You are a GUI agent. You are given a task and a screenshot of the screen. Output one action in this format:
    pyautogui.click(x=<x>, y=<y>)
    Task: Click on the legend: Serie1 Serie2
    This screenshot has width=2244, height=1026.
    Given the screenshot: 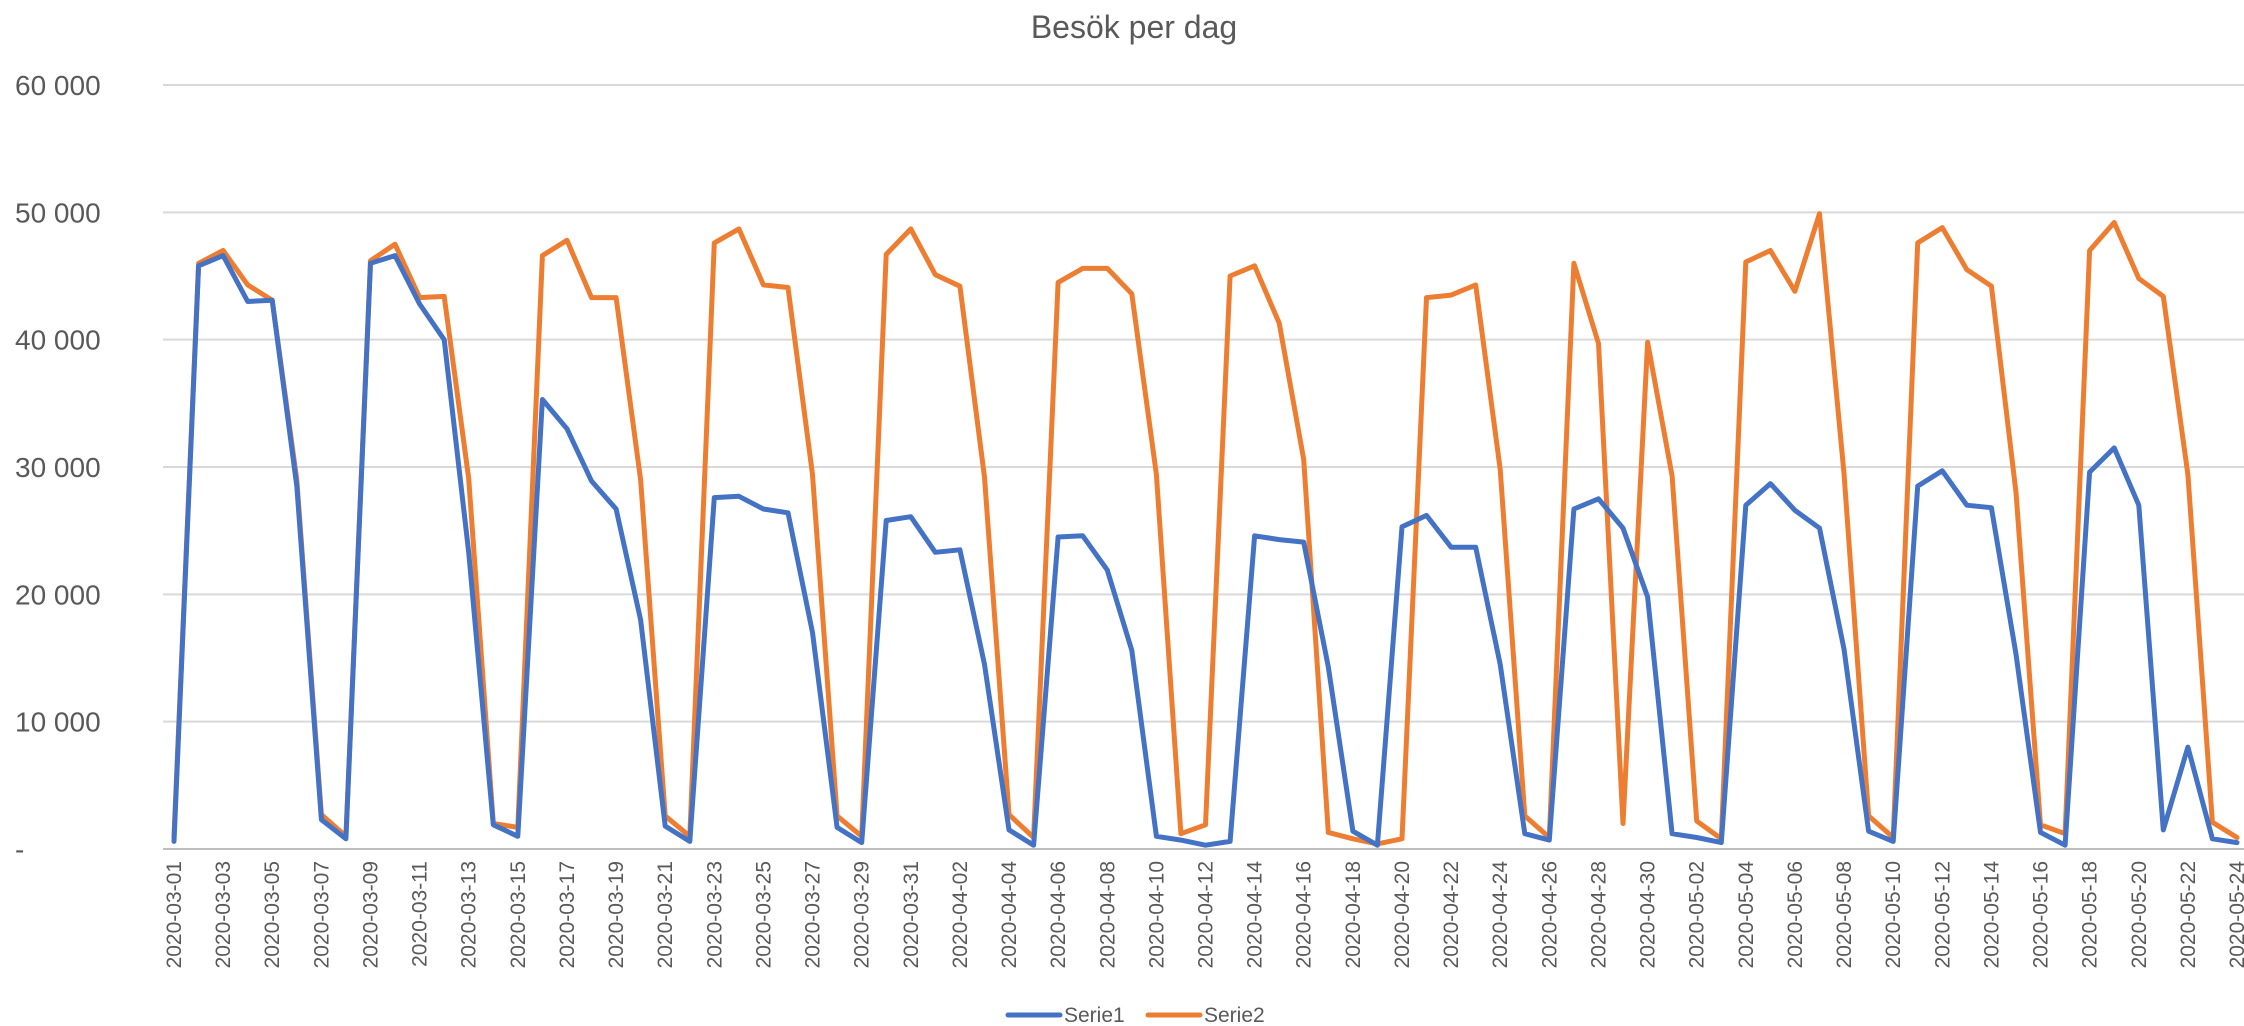 What is the action you would take?
    pyautogui.click(x=1135, y=1015)
    